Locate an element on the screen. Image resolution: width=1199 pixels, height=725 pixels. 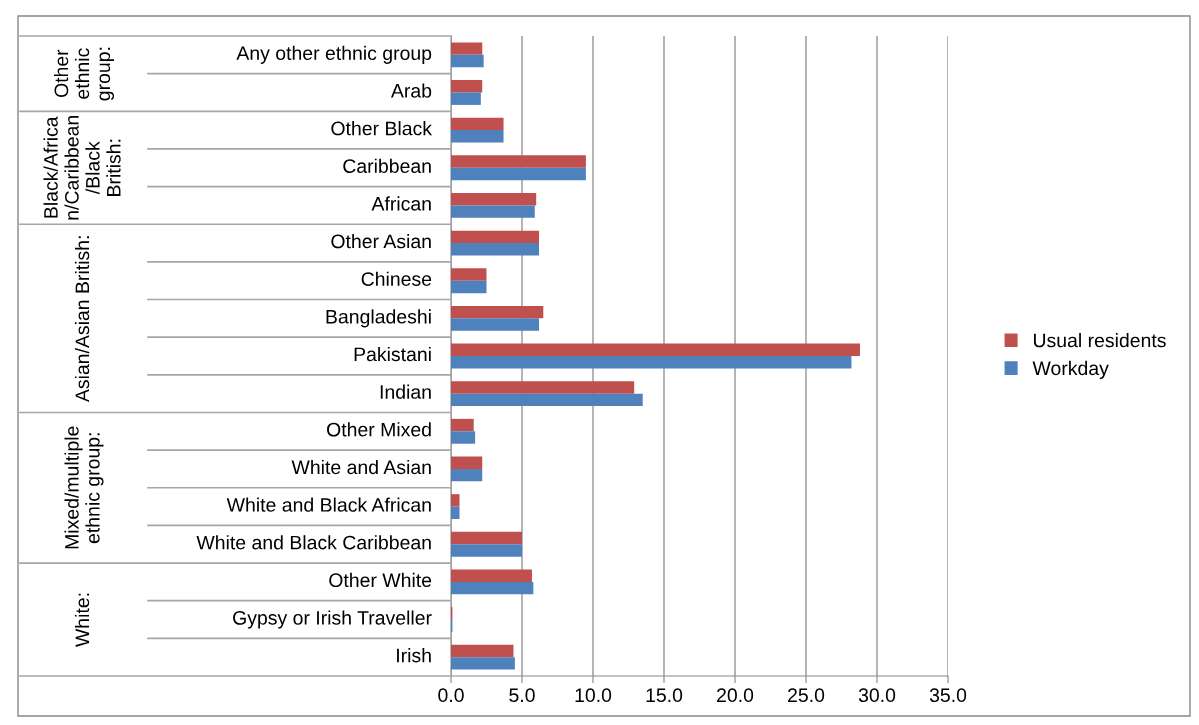
y-tick-label: Other White is located at coordinates (380, 580).